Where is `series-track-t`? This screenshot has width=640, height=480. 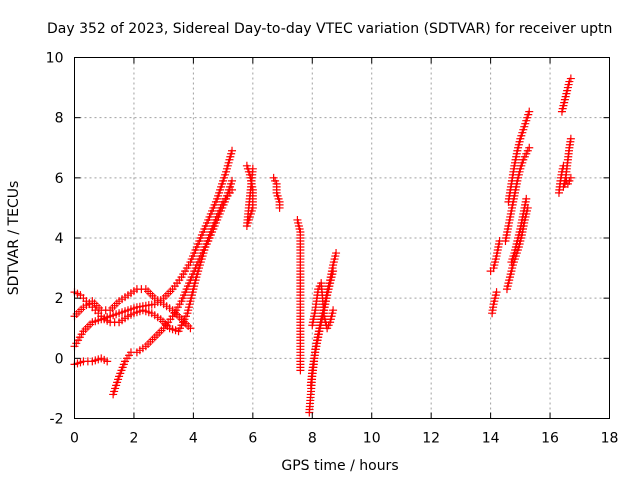 series-track-t is located at coordinates (567, 161).